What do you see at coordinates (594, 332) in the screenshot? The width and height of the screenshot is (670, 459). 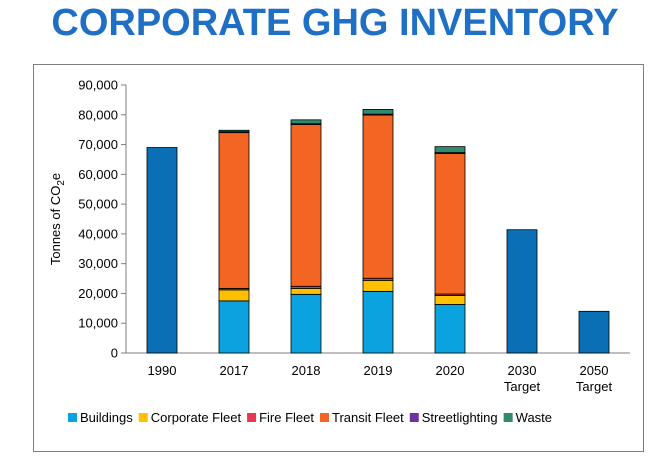 I see `bar-total-2050` at bounding box center [594, 332].